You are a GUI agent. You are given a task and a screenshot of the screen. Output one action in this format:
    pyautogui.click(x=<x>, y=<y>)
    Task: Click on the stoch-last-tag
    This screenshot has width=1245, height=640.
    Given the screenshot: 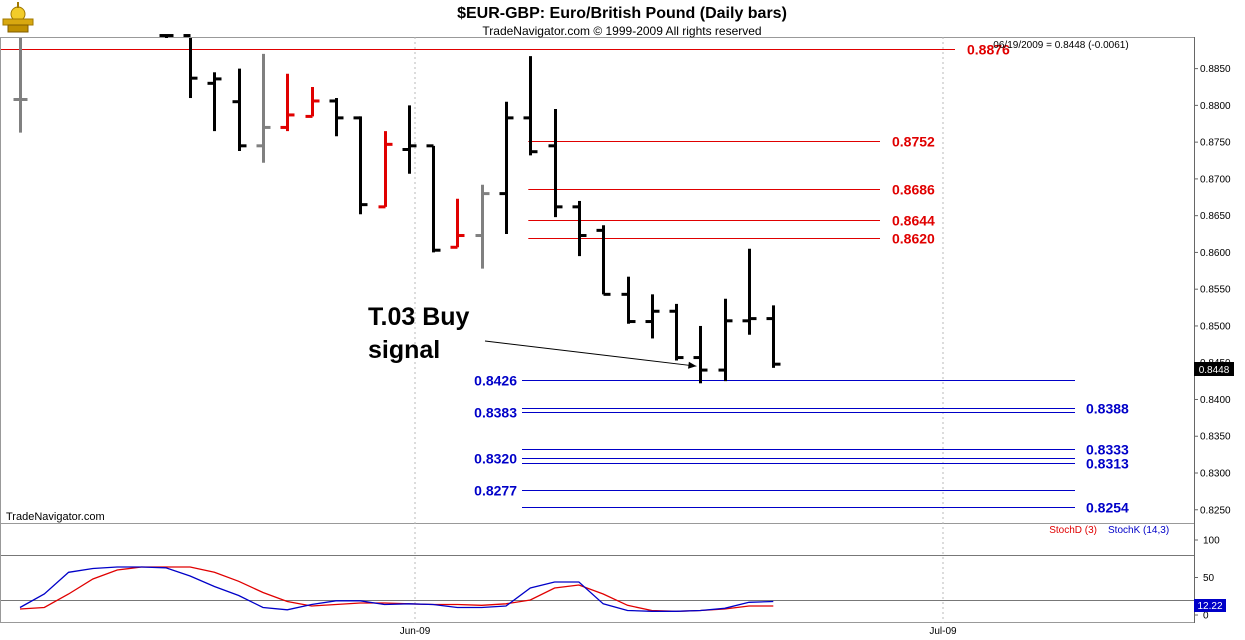 What is the action you would take?
    pyautogui.click(x=1210, y=605)
    